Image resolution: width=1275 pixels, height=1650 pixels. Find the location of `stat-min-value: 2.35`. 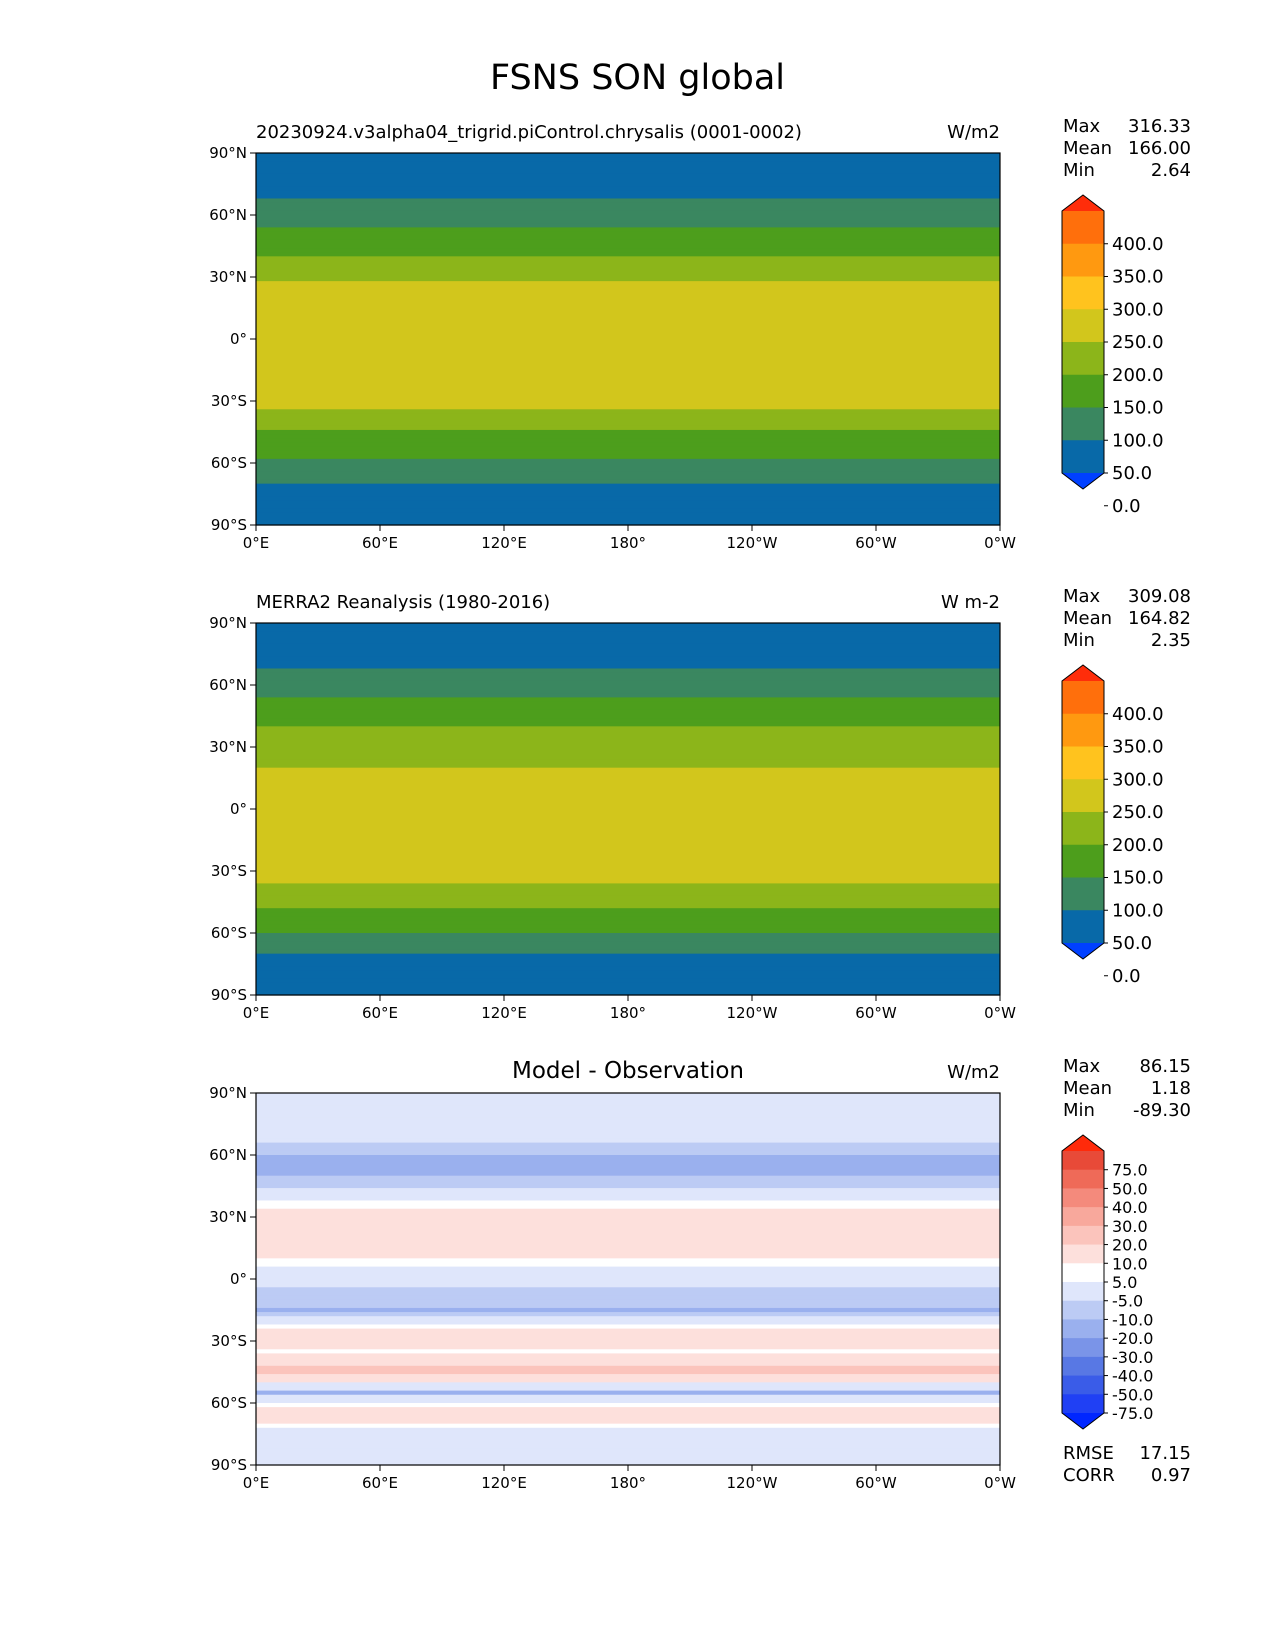

stat-min-value: 2.35 is located at coordinates (1170, 640).